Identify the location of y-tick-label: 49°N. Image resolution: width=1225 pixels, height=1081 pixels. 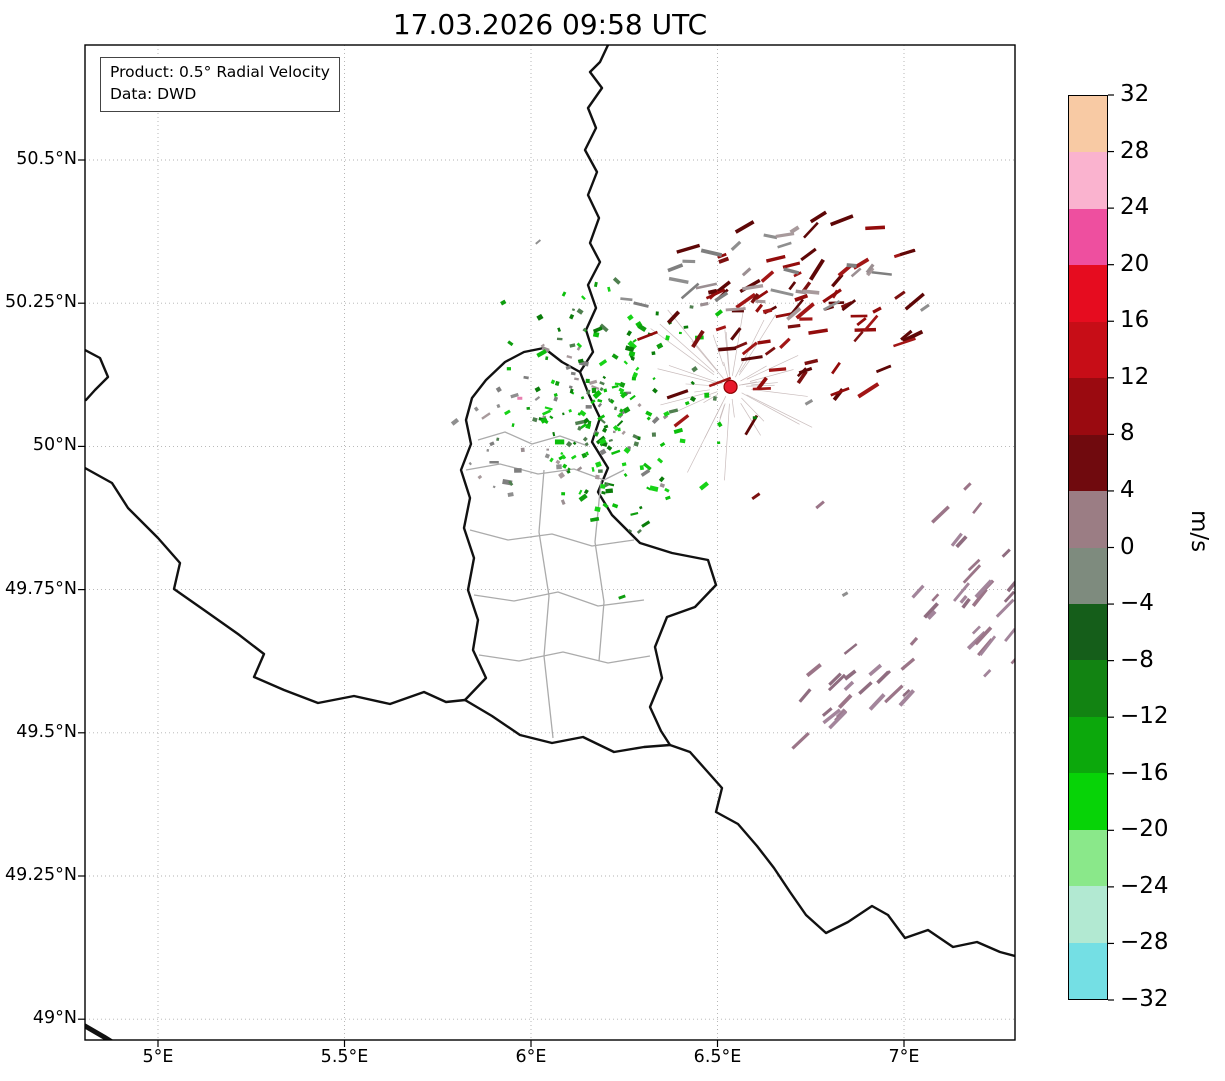
(54, 1018).